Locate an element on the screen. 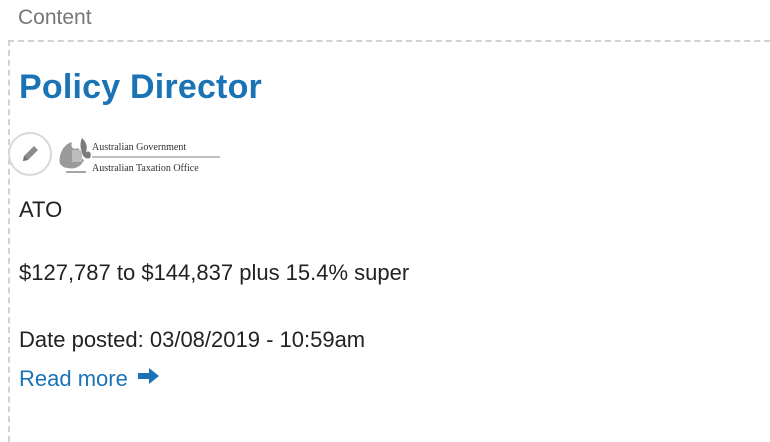 Image resolution: width=770 pixels, height=442 pixels. read-more-label: Read more is located at coordinates (73, 378).